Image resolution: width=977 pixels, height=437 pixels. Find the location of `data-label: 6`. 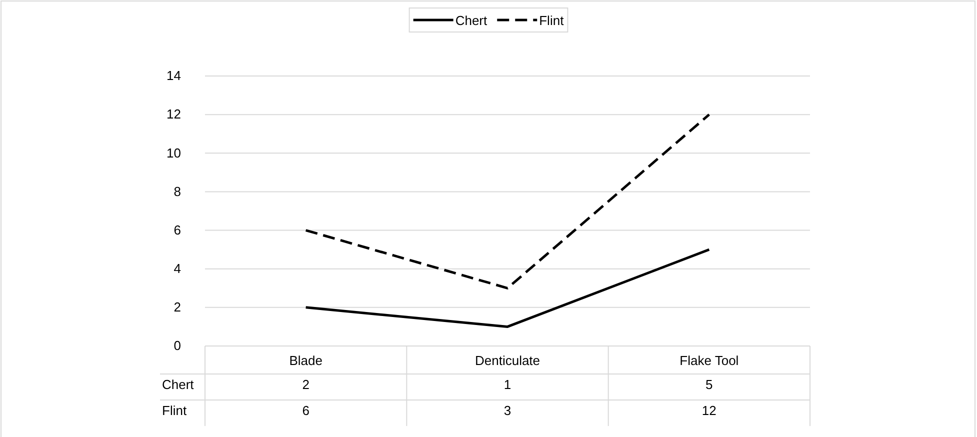

data-label: 6 is located at coordinates (306, 410).